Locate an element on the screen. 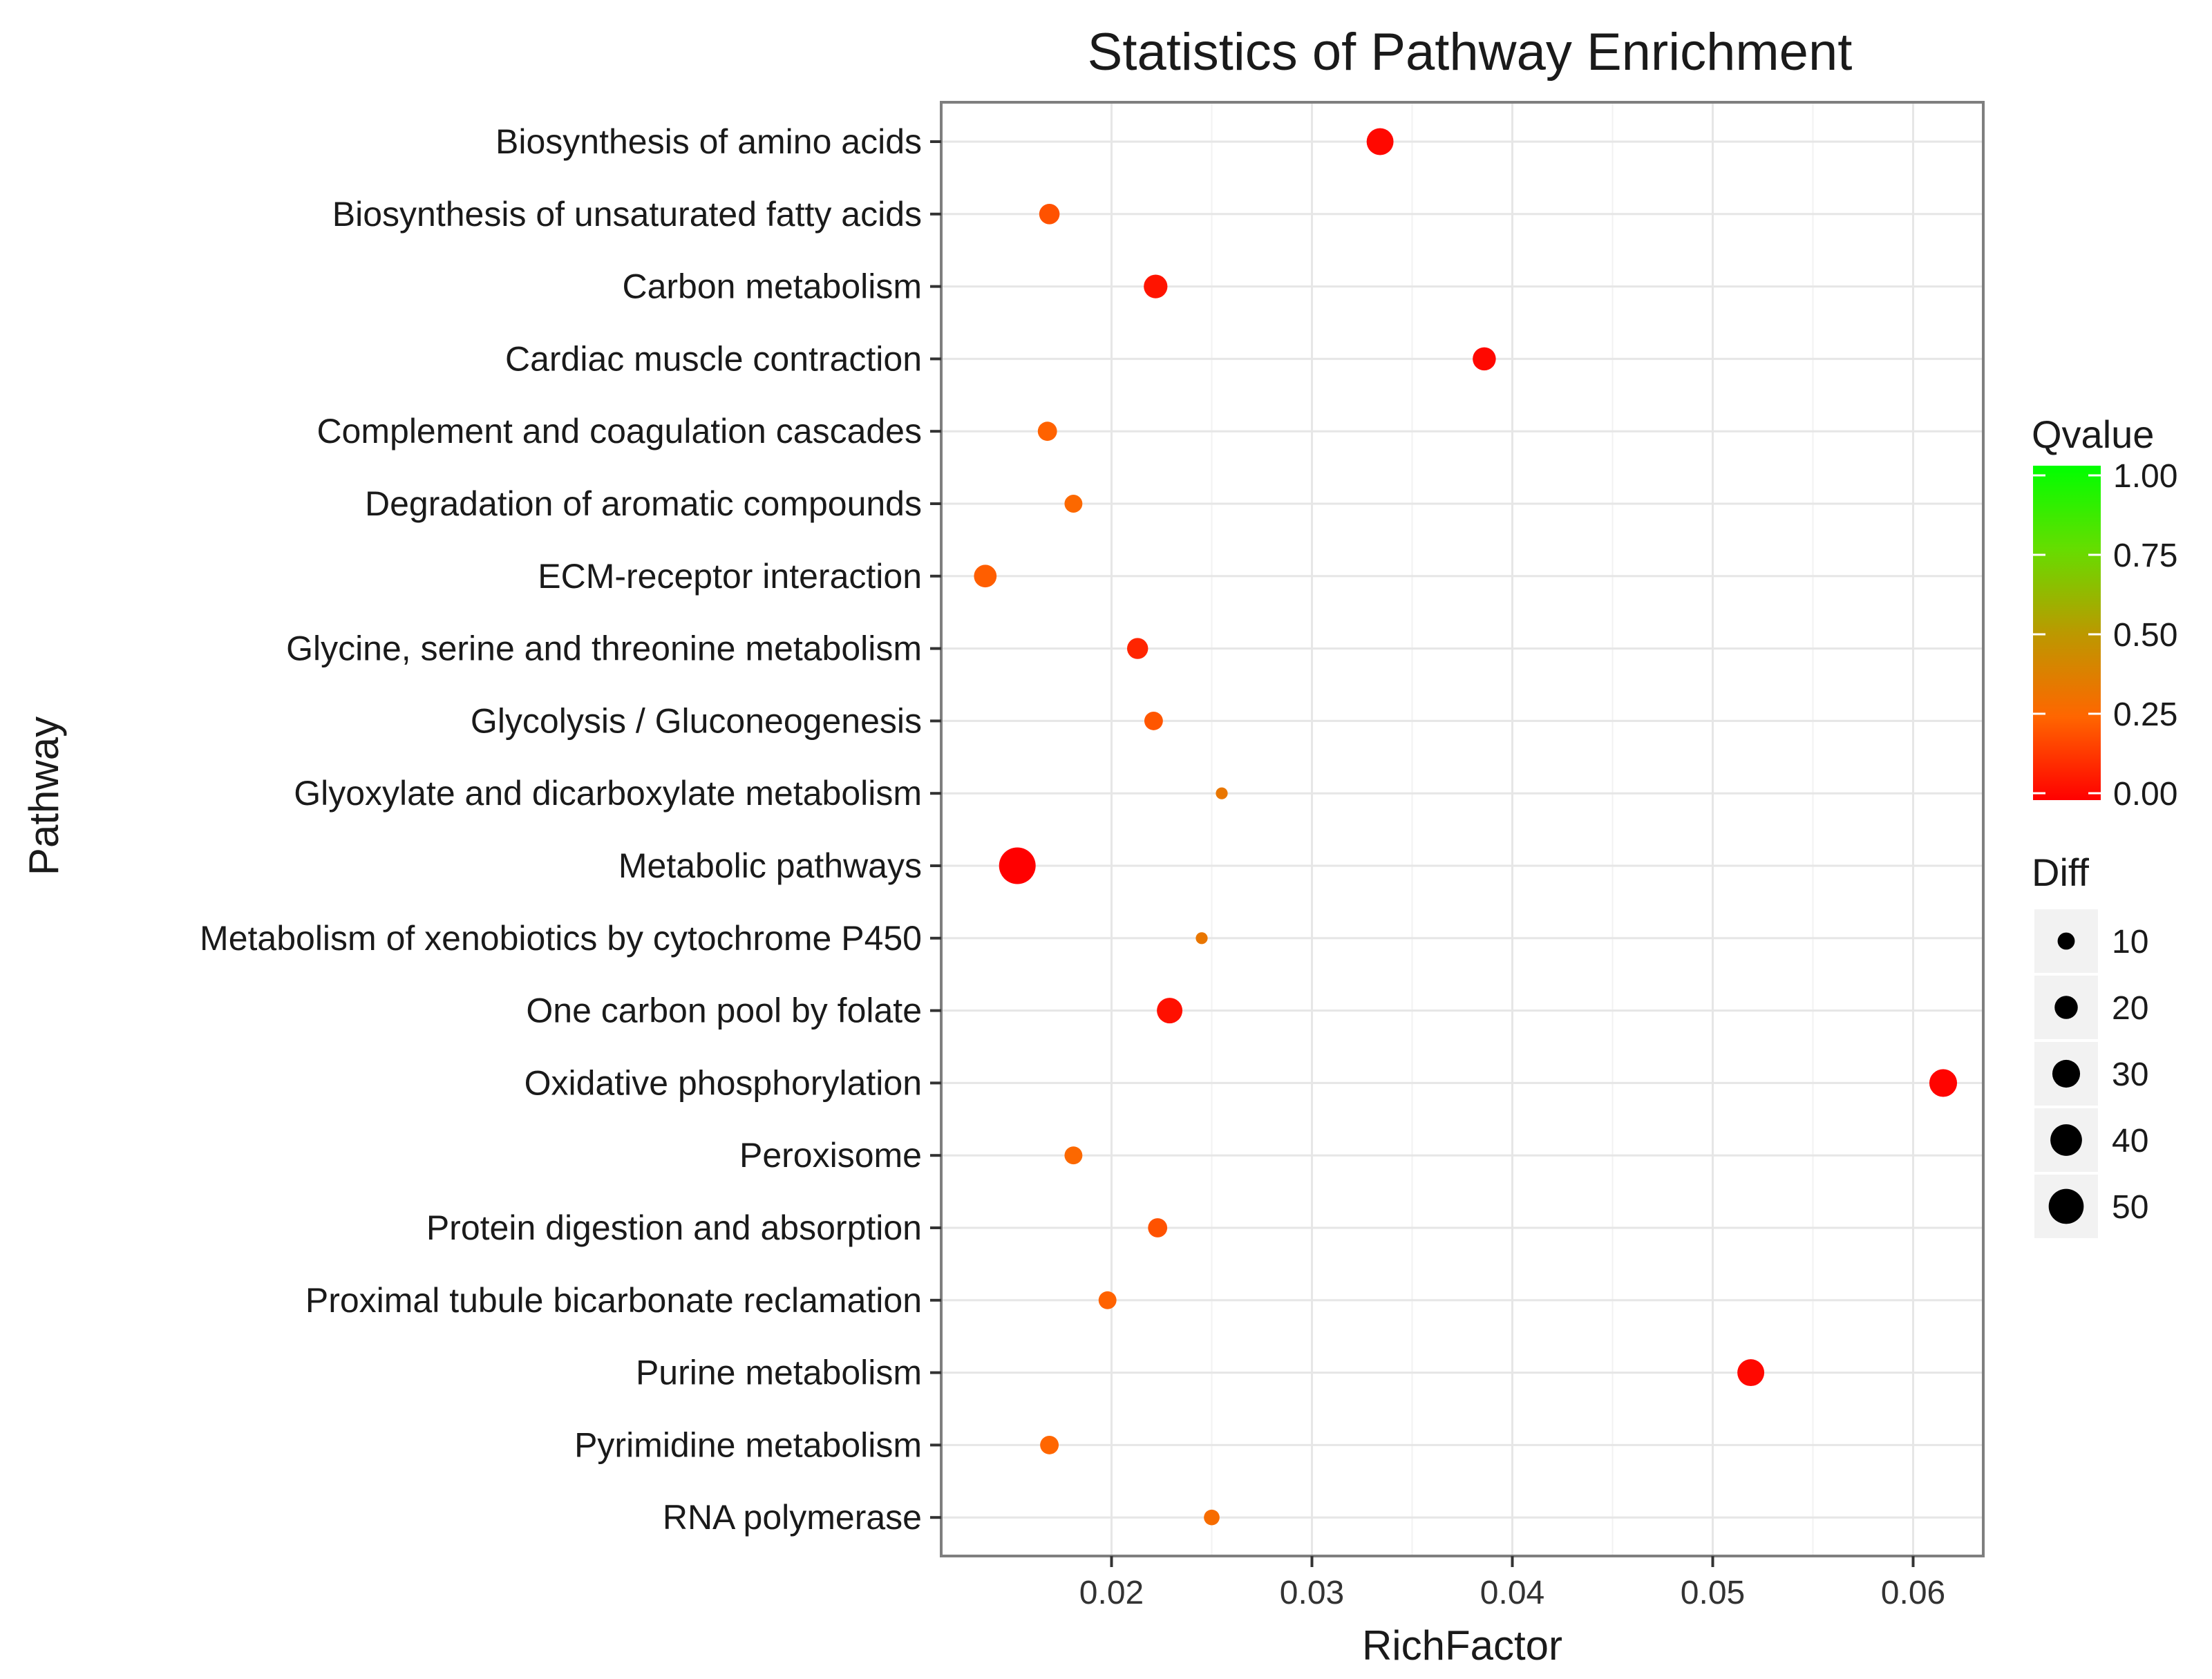  pathway-label: One carbon pool by folate is located at coordinates (724, 1011).